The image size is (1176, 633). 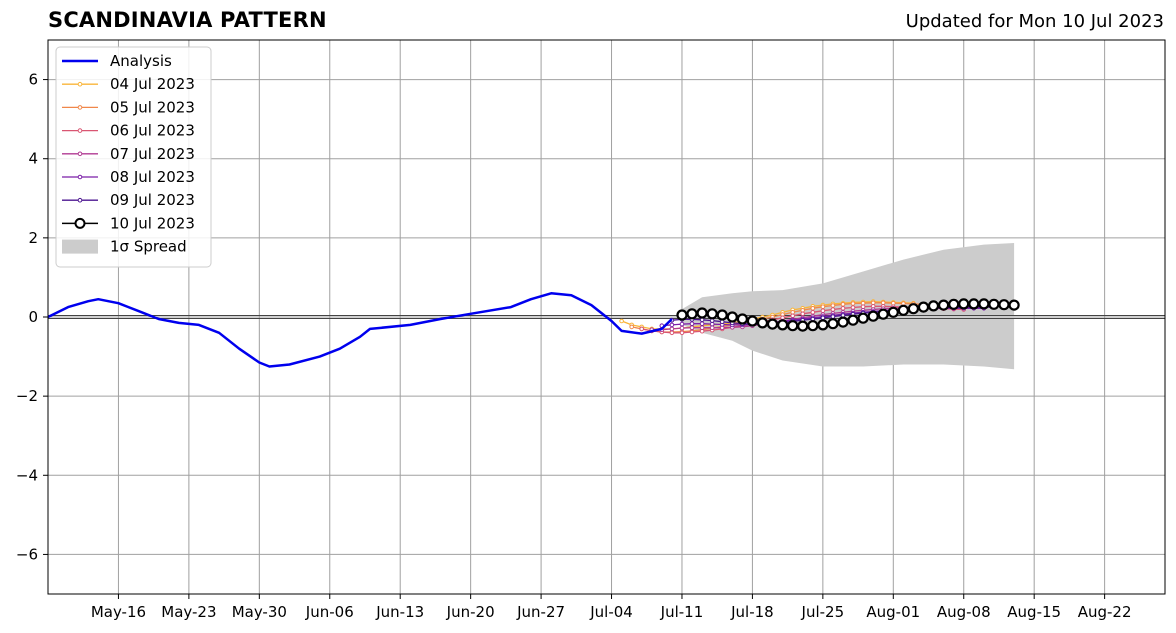 I want to click on legend-item: Analysis, so click(x=117, y=61).